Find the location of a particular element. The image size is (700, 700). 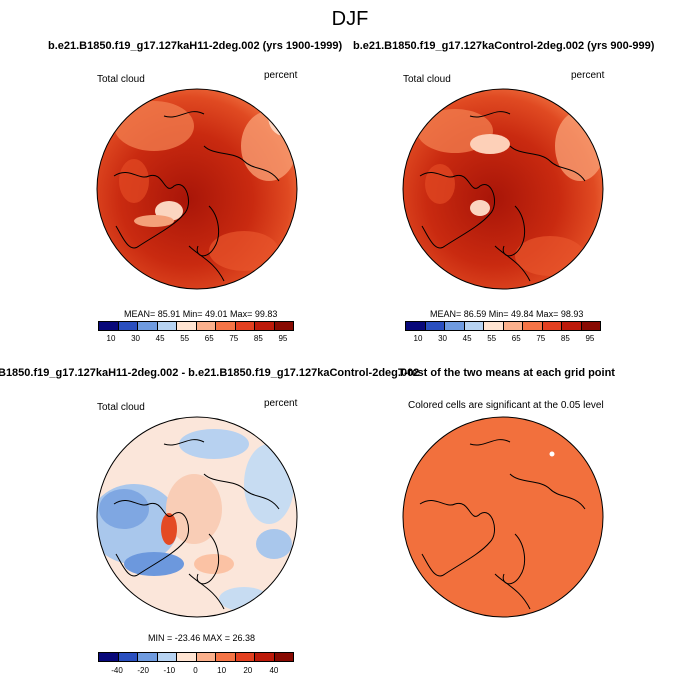

panel-3-variable: Total cloud is located at coordinates (121, 407).